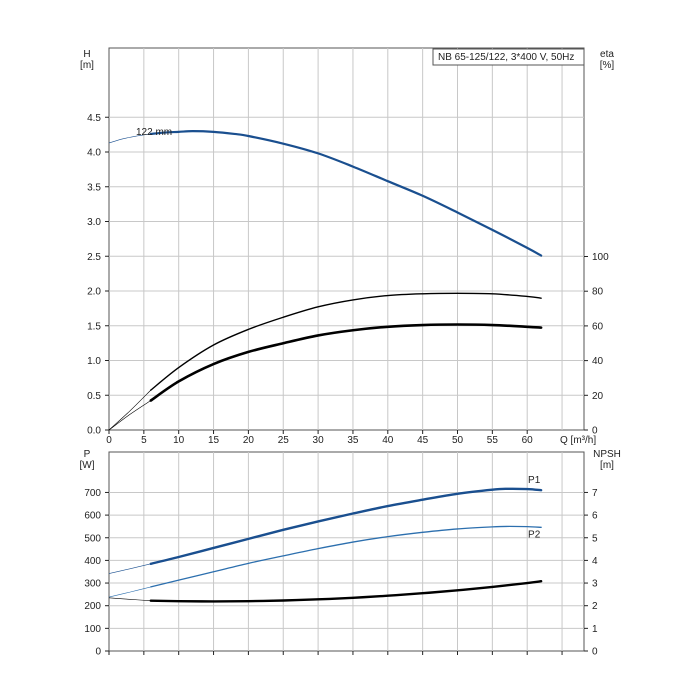 This screenshot has width=700, height=700. Describe the element at coordinates (607, 465) in the screenshot. I see `y-right-axis-label: [m]` at that location.